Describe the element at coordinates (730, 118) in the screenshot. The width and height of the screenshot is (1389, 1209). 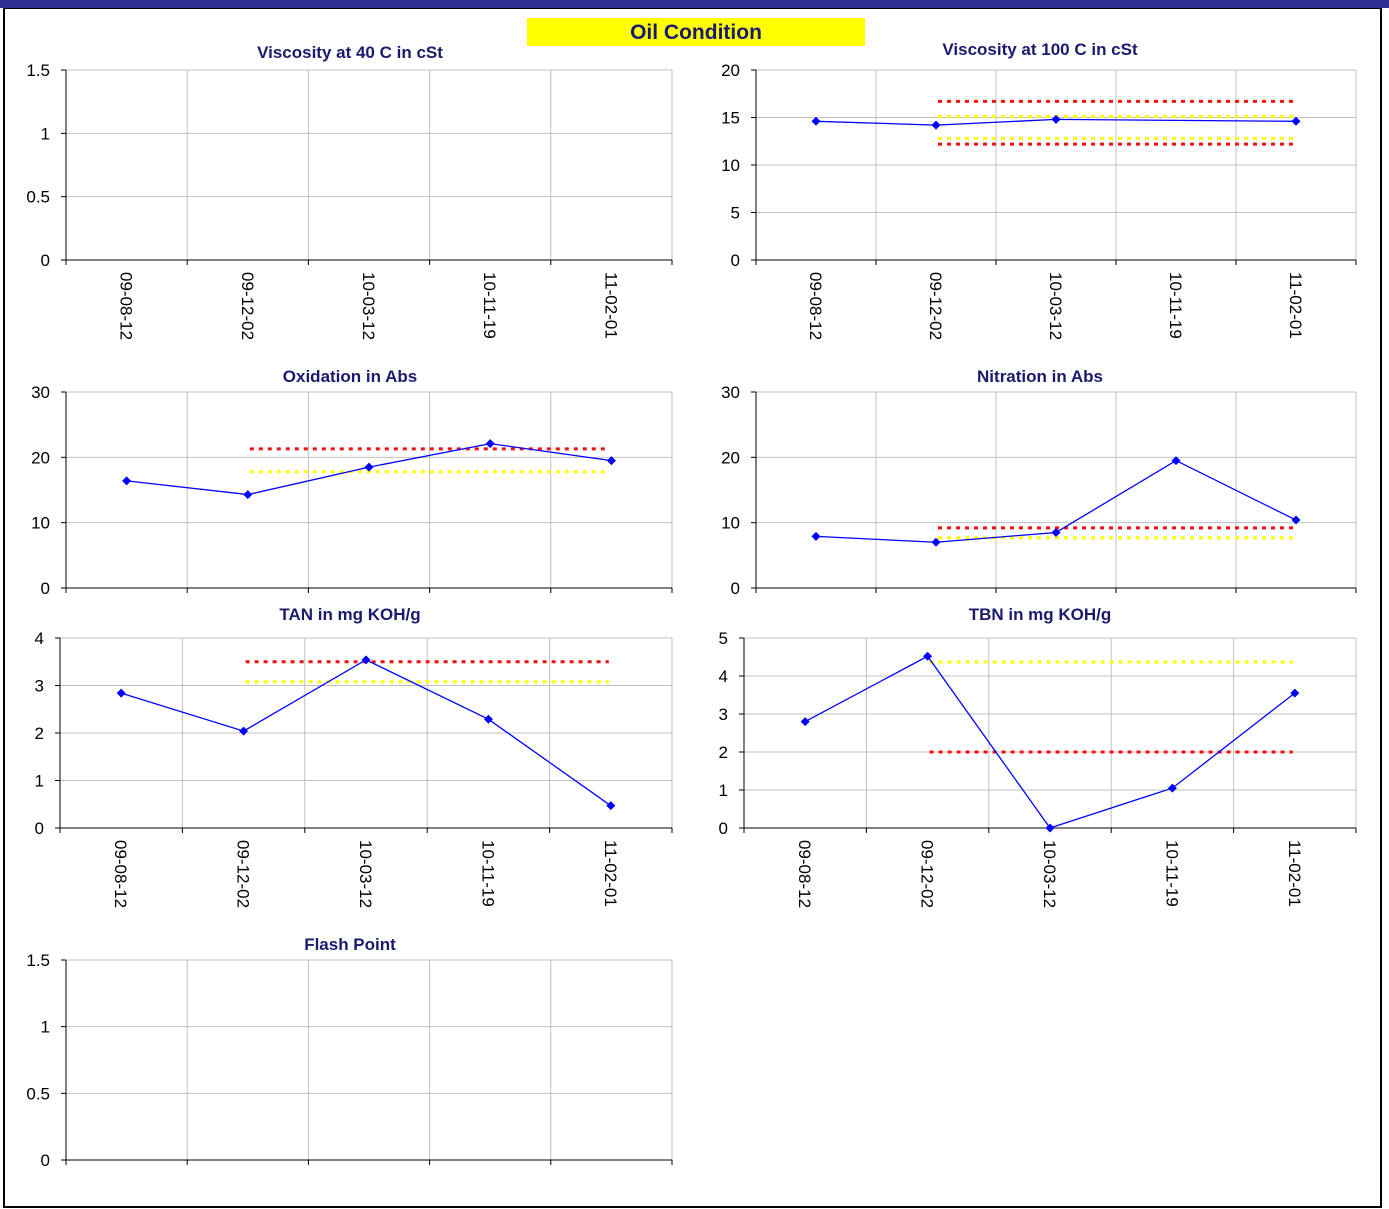
I see `y-tick-label: 15` at that location.